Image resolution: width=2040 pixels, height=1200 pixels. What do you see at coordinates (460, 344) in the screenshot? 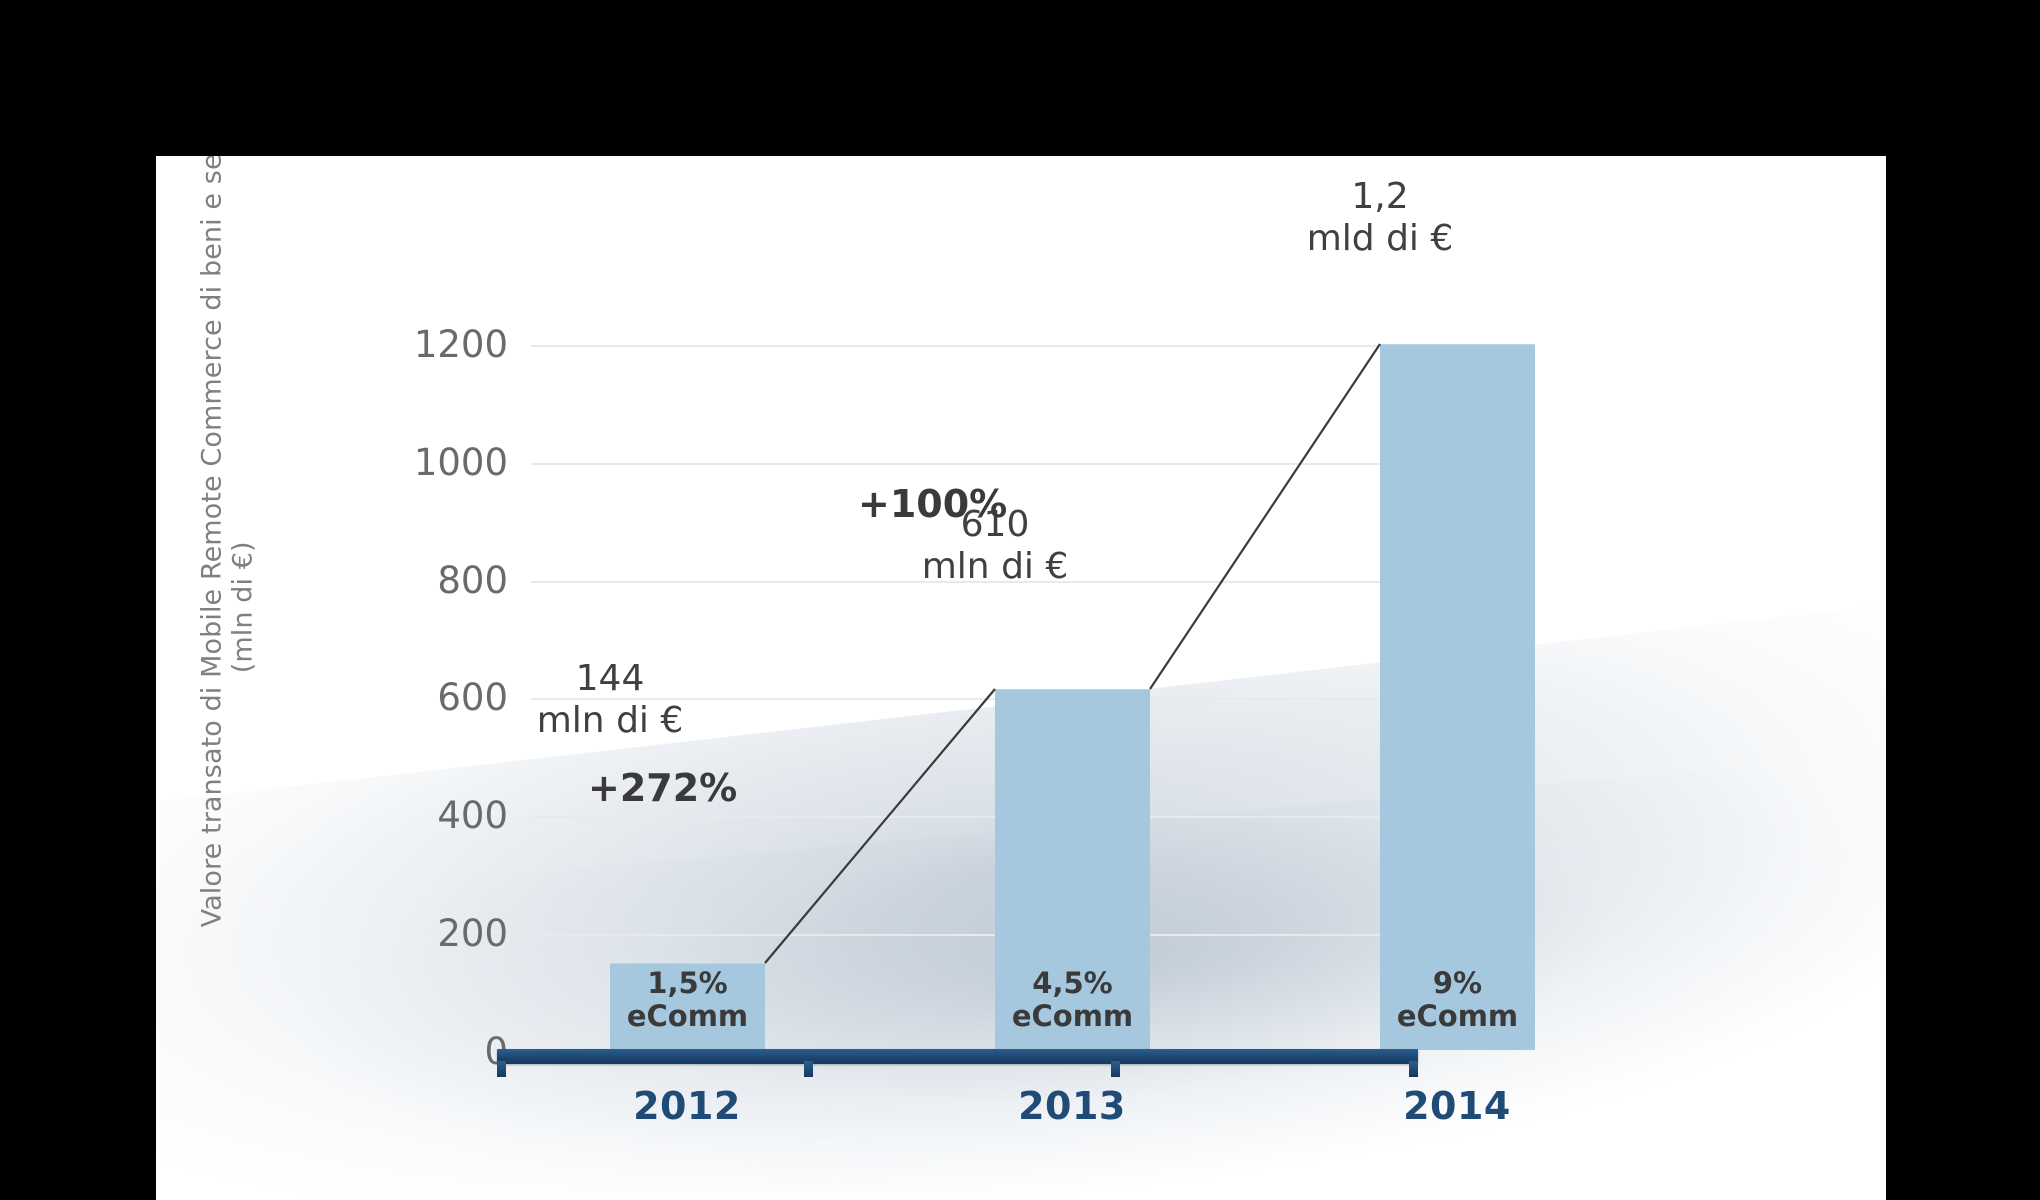
I see `y-tick-1200: 1200` at bounding box center [460, 344].